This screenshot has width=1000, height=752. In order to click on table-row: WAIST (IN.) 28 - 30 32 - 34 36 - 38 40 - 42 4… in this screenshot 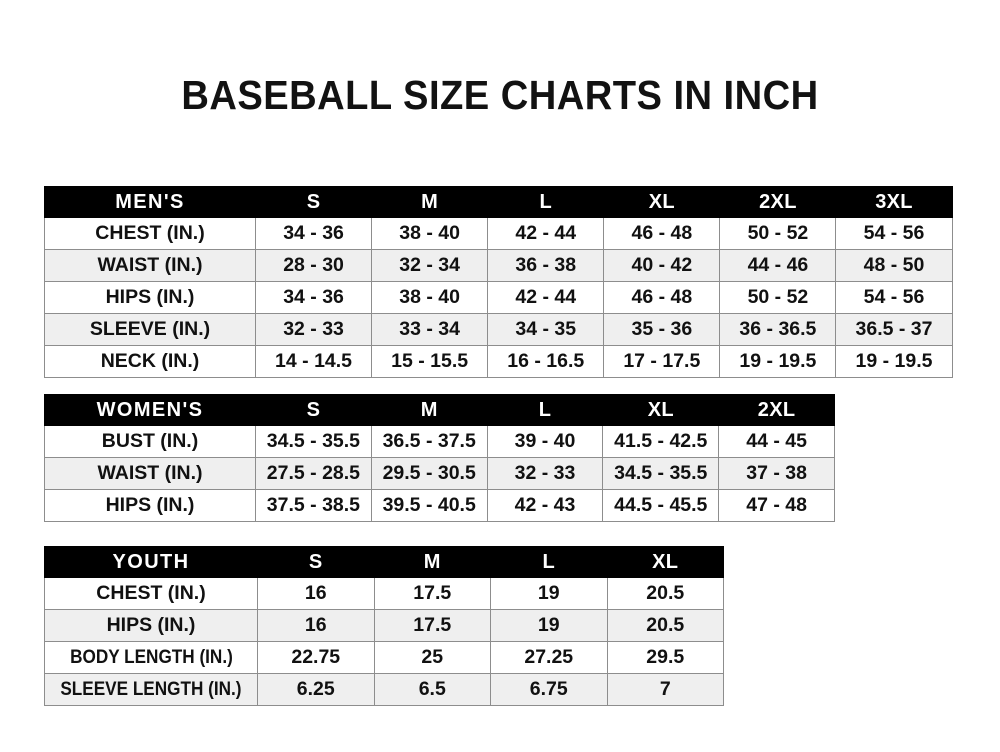, I will do `click(498, 265)`.